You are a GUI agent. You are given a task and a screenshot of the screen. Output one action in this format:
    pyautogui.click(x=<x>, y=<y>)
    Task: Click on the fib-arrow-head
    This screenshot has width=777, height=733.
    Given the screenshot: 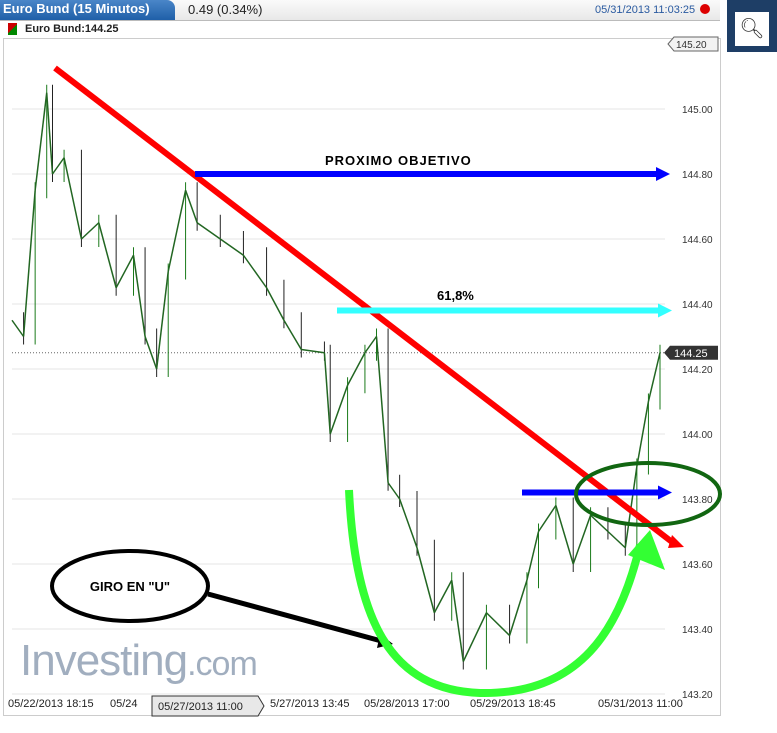 What is the action you would take?
    pyautogui.click(x=665, y=310)
    